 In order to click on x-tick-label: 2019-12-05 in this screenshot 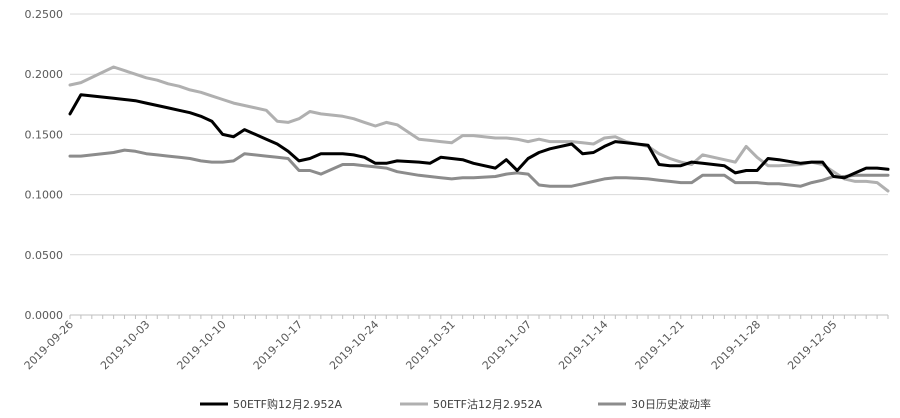, I will do `click(812, 345)`.